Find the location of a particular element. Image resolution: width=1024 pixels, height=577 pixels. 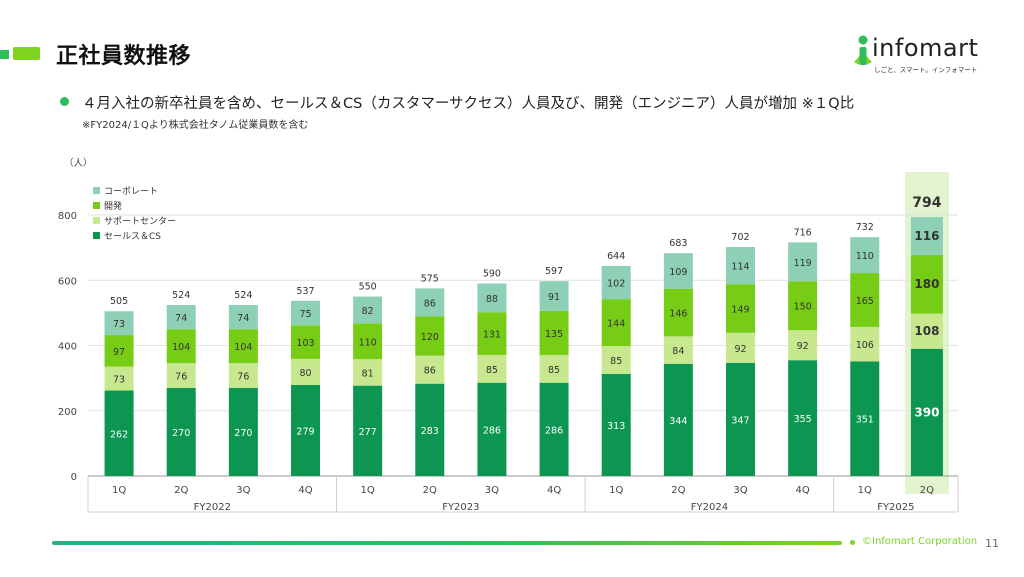

data-label: 165 is located at coordinates (865, 301).